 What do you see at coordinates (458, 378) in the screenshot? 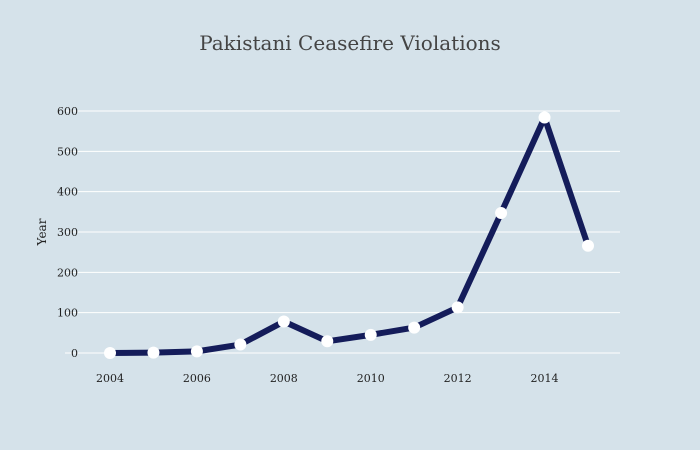
I see `x-tick-label: 2012` at bounding box center [458, 378].